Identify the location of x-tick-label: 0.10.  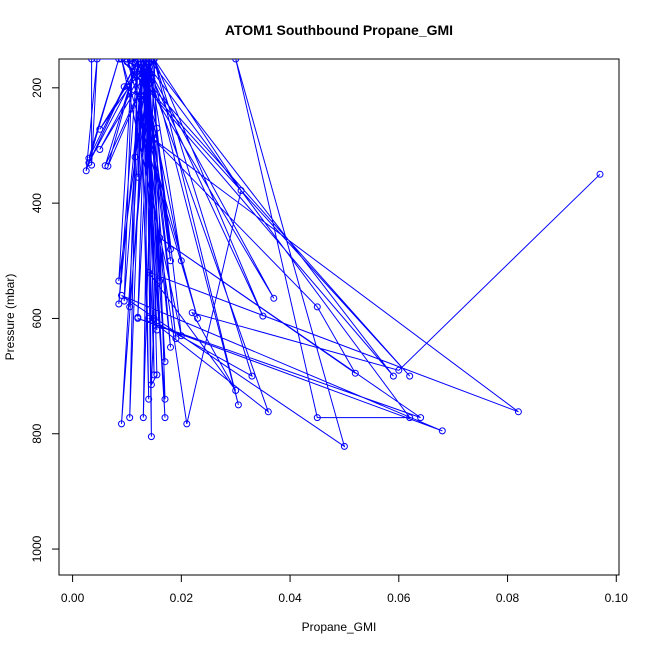
(617, 598).